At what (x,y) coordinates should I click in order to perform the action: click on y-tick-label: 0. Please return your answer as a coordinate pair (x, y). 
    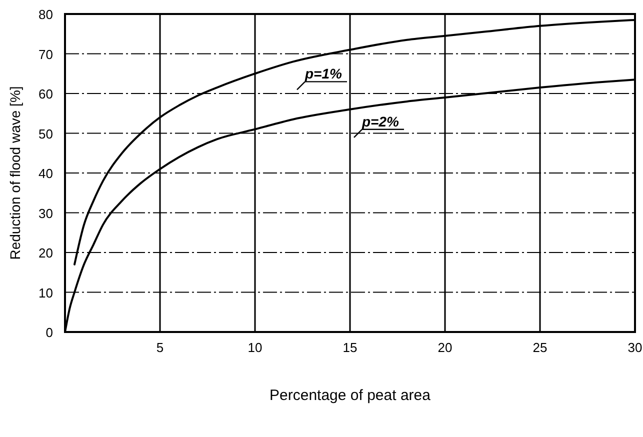
    Looking at the image, I should click on (49, 332).